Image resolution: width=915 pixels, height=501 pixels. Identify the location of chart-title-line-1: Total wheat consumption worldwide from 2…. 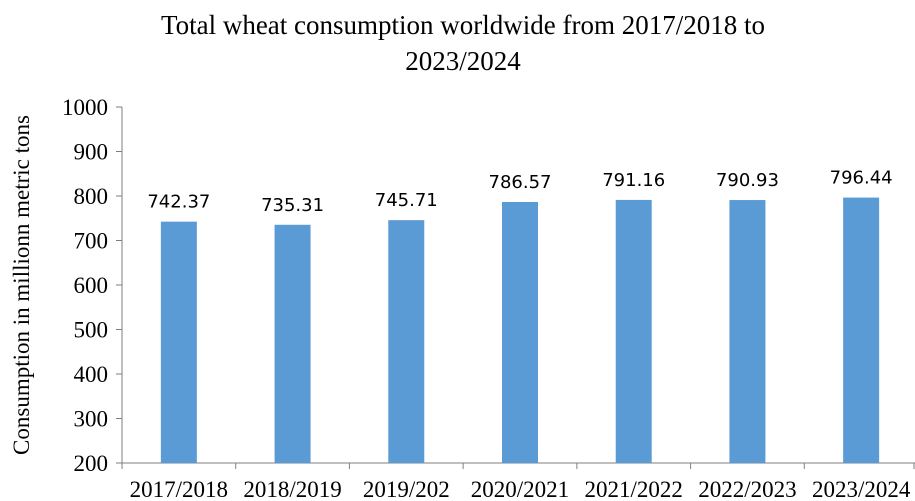
(463, 25).